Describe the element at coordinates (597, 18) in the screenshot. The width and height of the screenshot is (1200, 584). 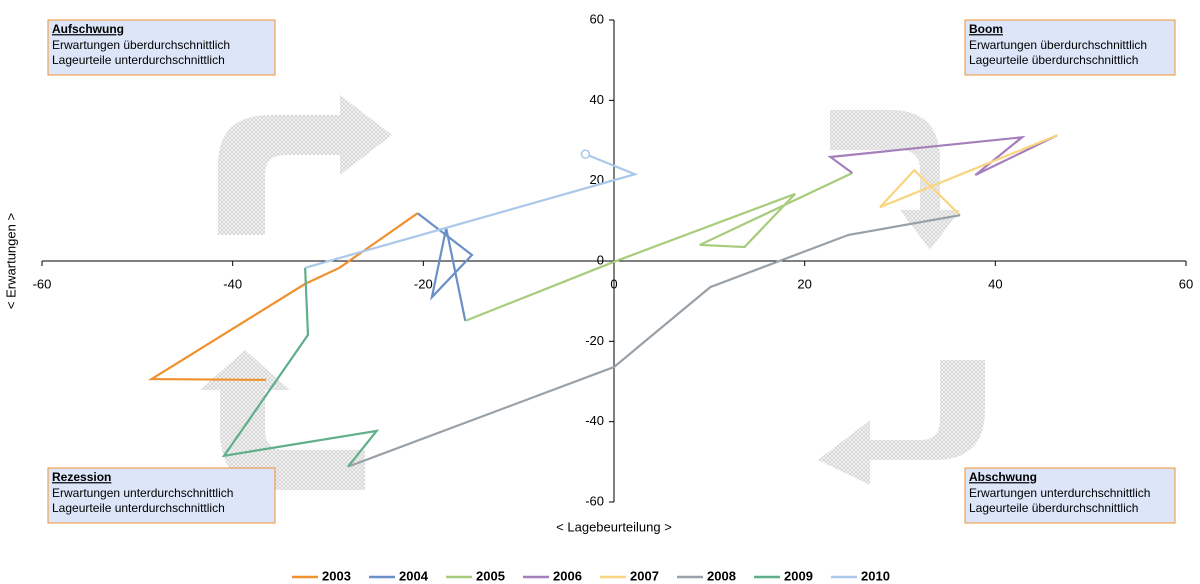
I see `y-tick-label: 60` at that location.